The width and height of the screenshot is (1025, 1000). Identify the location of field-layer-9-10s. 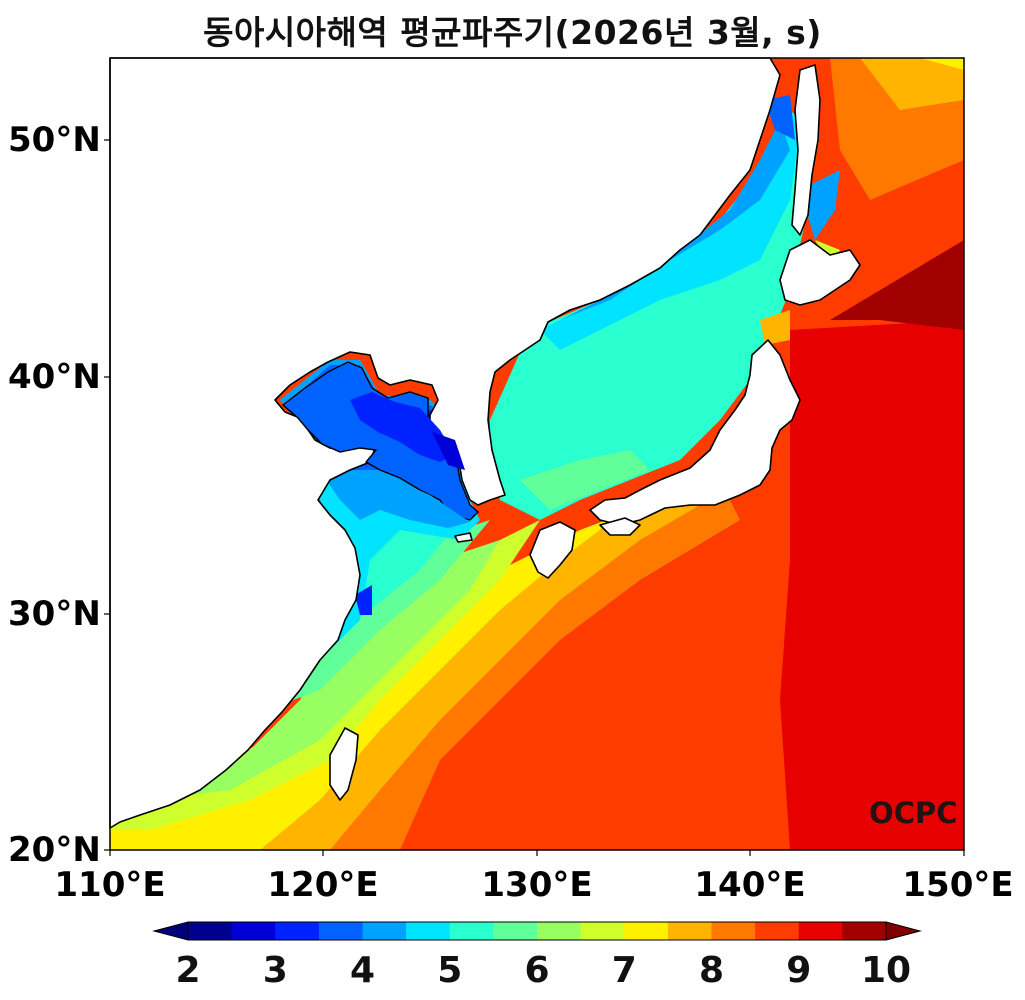
(872, 585).